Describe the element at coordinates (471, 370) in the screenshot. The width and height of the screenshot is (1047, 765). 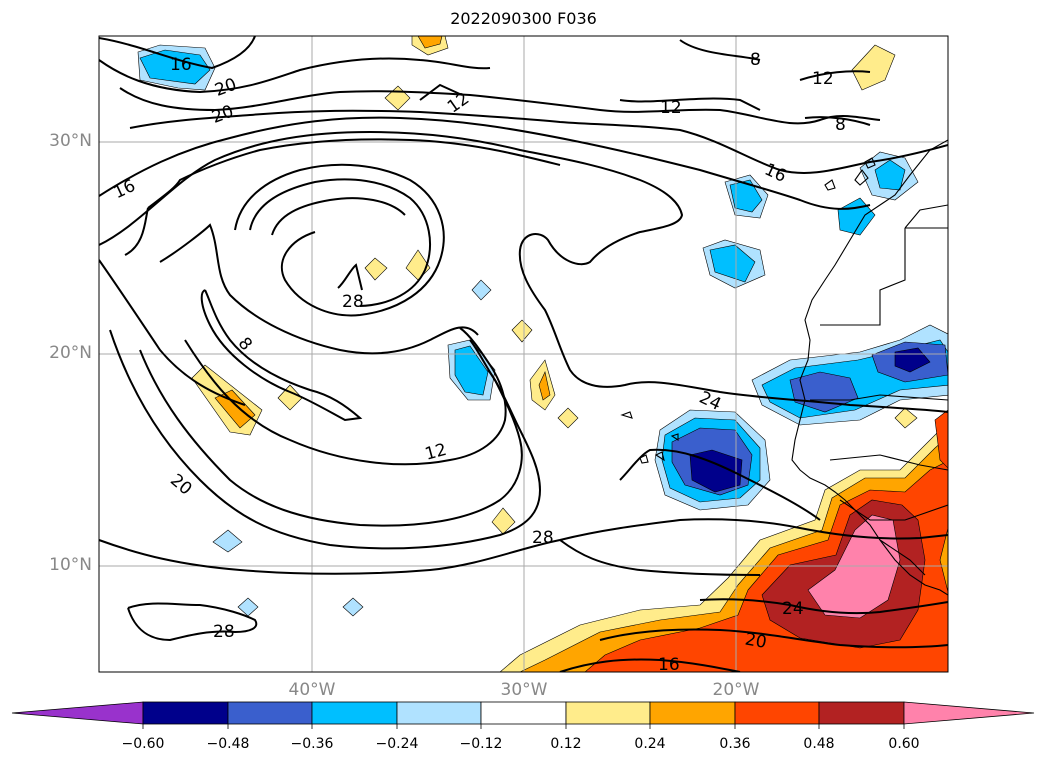
I see `neg-anomaly-3-core` at that location.